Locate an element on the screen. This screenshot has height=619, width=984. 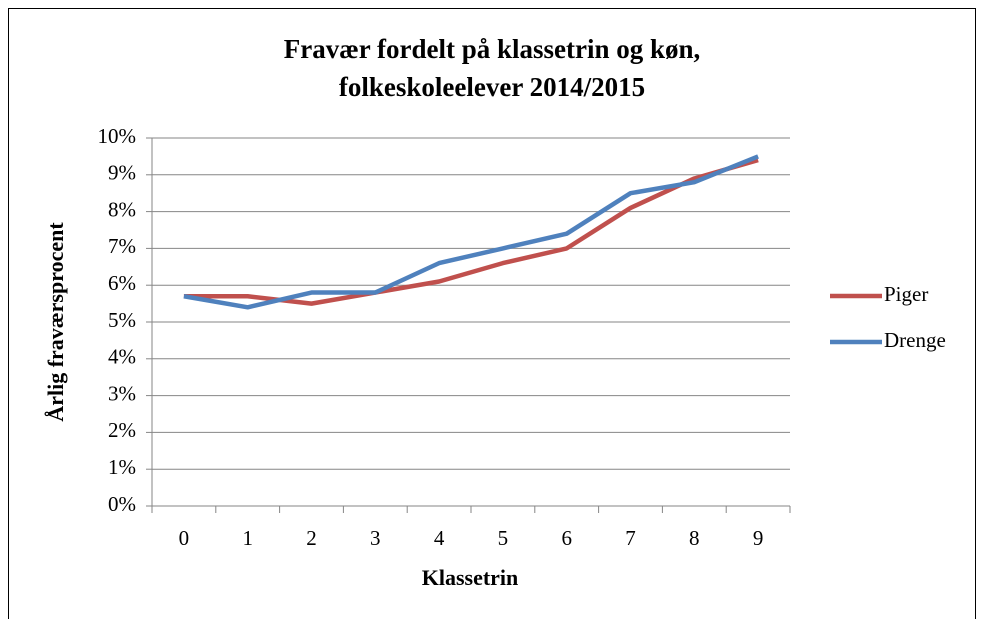
y-axis-title: Årlig fraværsprocent is located at coordinates (55, 322).